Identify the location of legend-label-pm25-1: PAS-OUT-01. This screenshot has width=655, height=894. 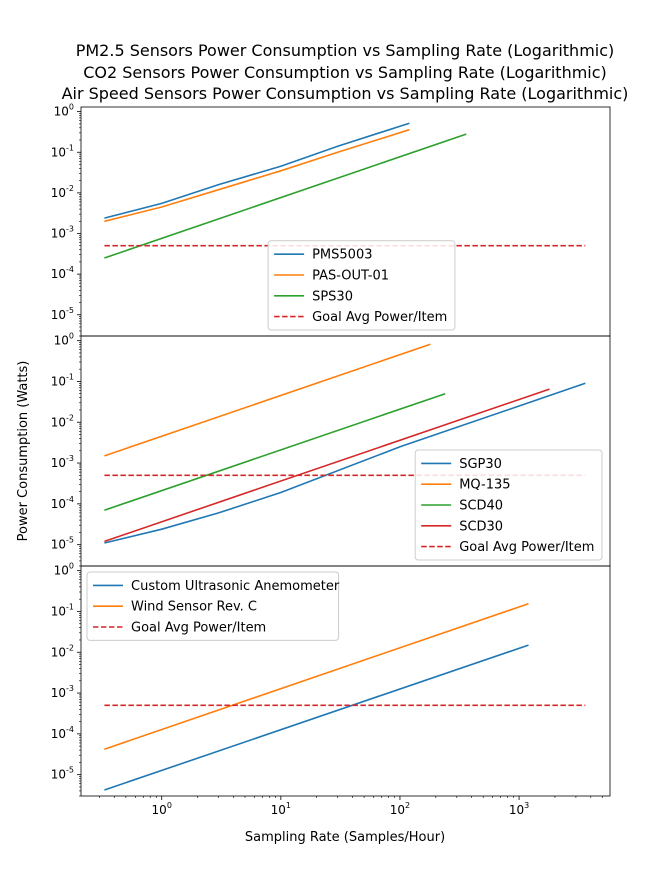
(350, 276).